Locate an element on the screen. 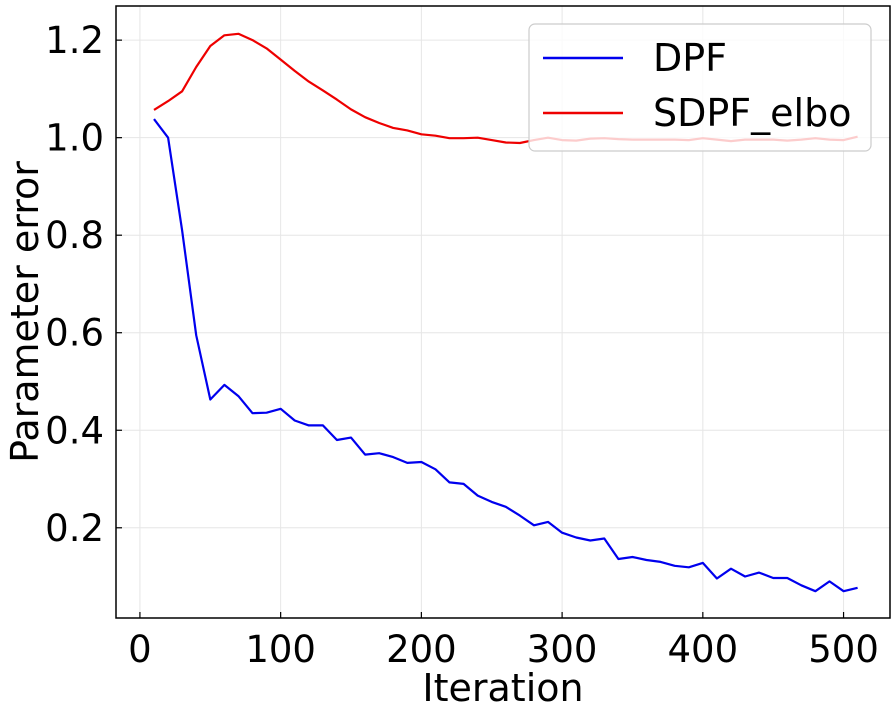 This screenshot has width=895, height=716. x-tick-label: 200 is located at coordinates (421, 649).